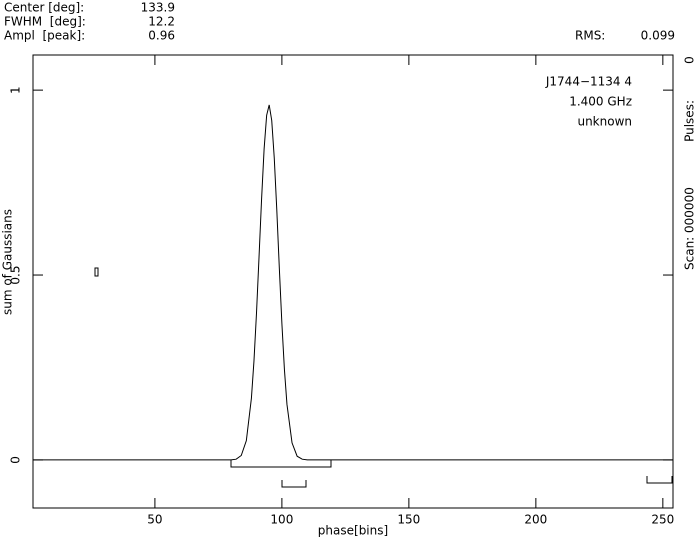  I want to click on frequency: 1.400 GHz, so click(600, 102).